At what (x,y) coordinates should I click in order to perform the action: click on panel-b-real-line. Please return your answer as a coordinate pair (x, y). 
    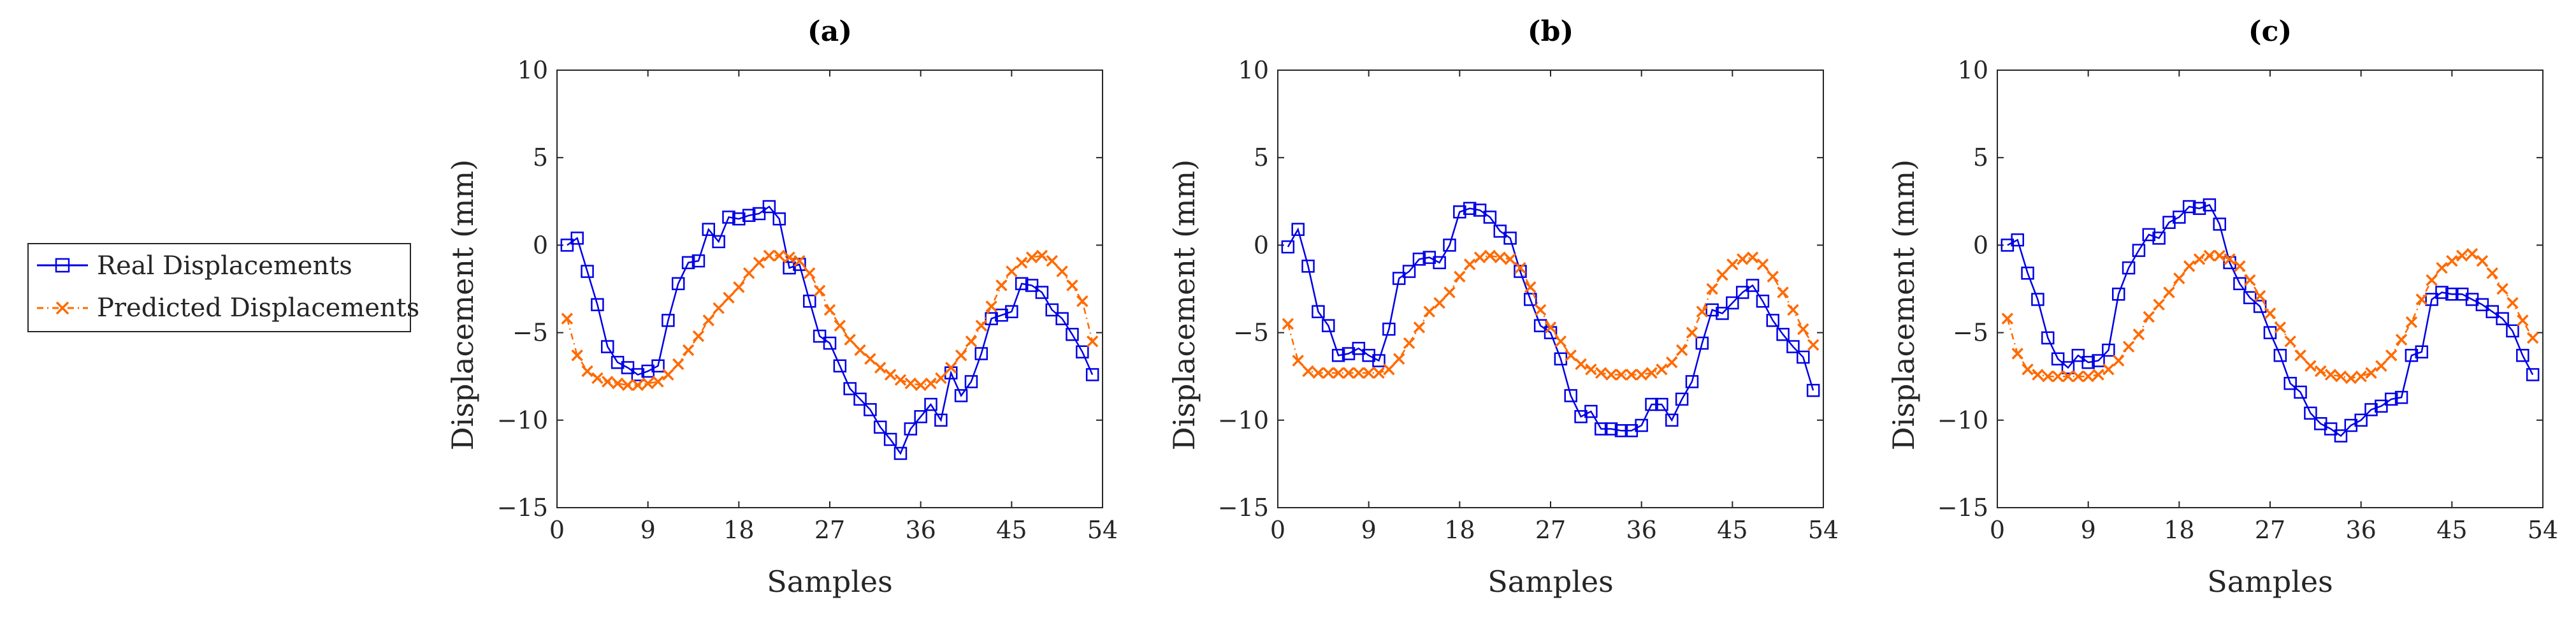
    Looking at the image, I should click on (1550, 319).